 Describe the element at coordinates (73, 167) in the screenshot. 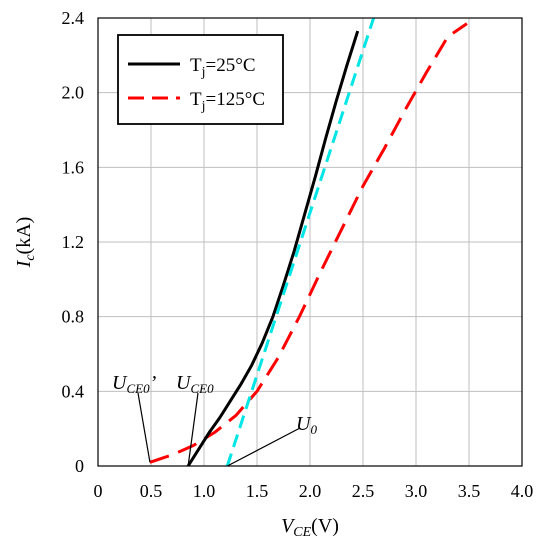

I see `y-tick-label: 1.6` at that location.